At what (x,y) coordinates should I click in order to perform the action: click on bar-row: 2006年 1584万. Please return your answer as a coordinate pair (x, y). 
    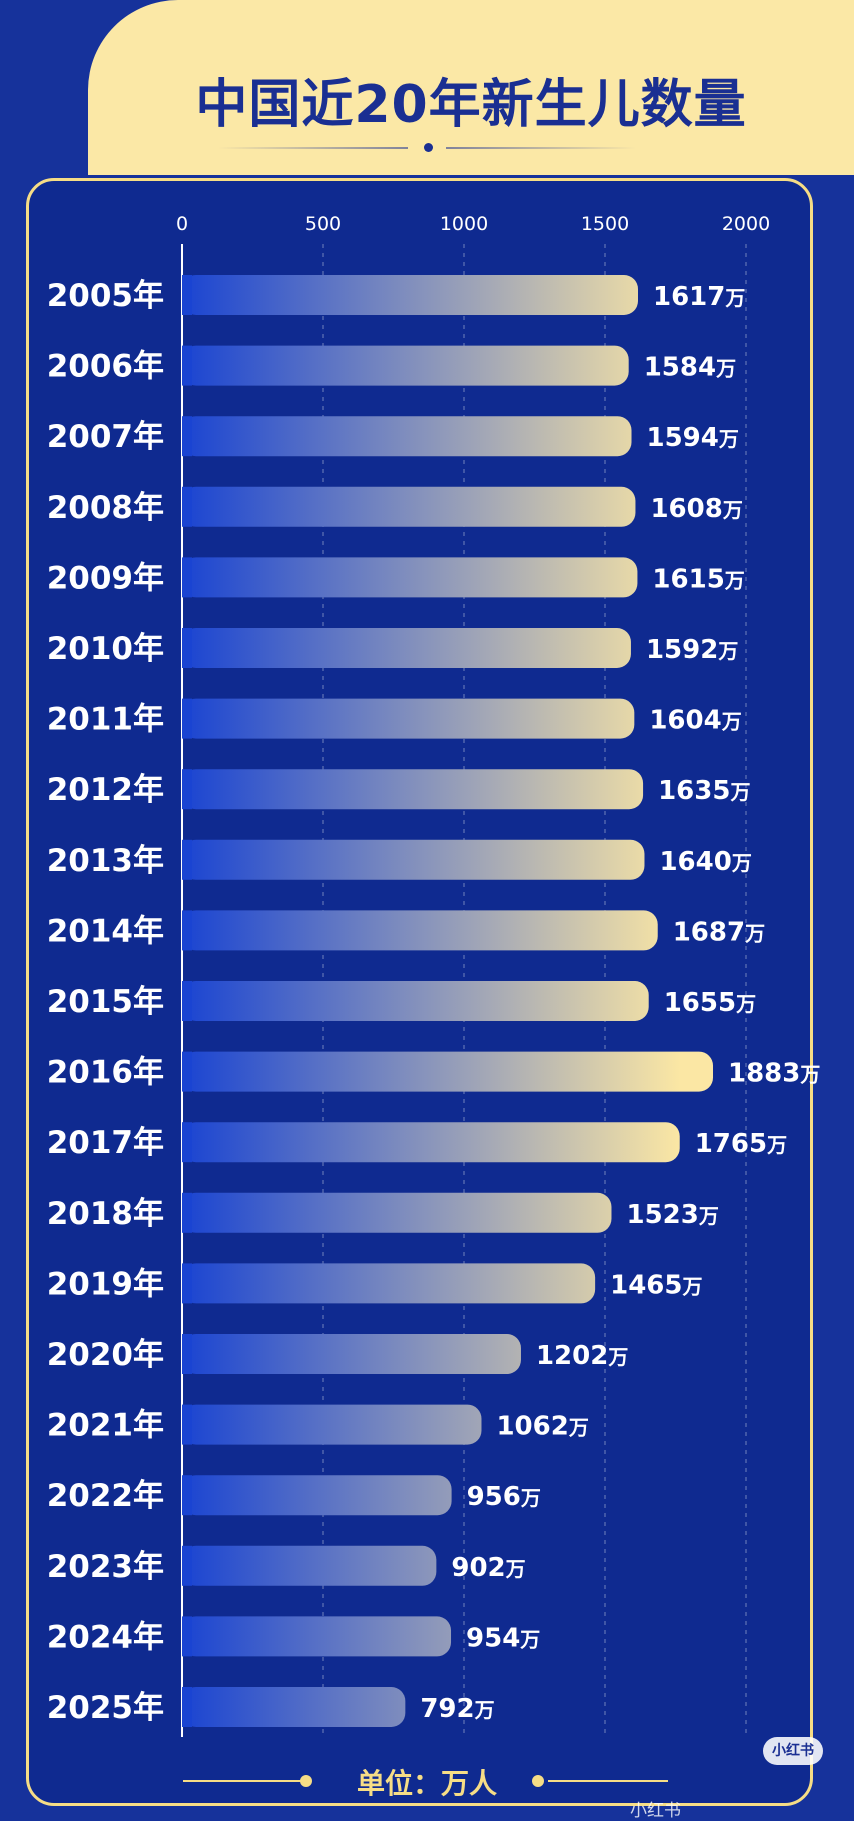
    Looking at the image, I should click on (391, 365).